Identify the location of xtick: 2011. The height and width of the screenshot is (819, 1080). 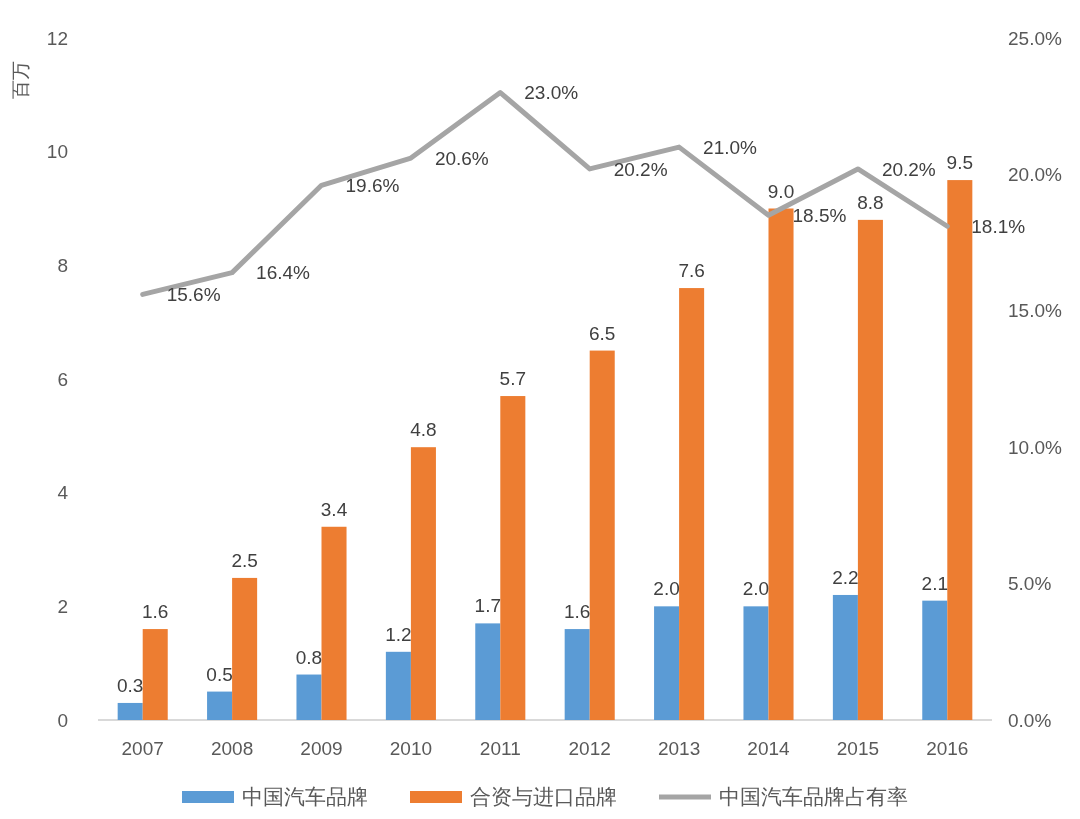
(500, 748).